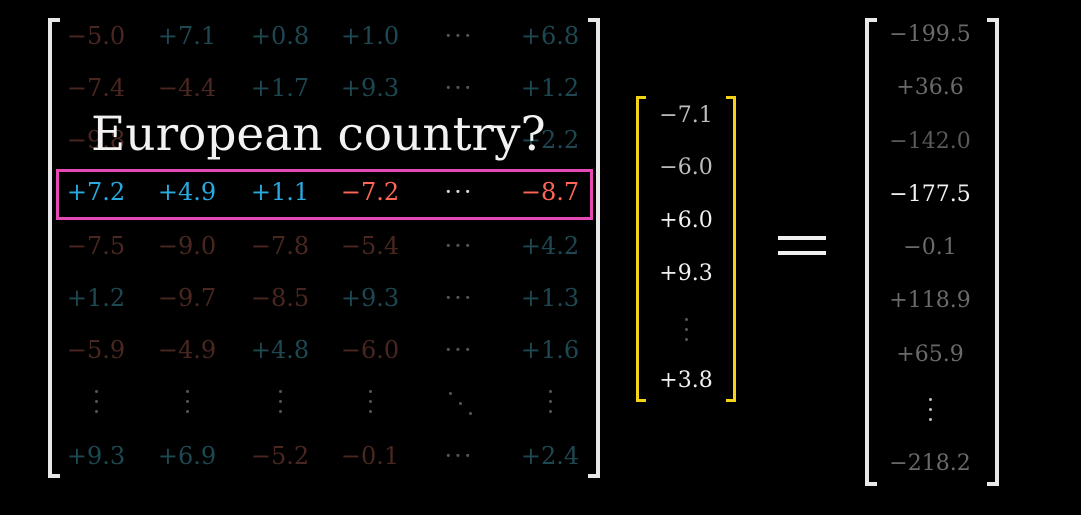 This screenshot has height=515, width=1081. What do you see at coordinates (686, 273) in the screenshot?
I see `input-vector-entry: +9.3` at bounding box center [686, 273].